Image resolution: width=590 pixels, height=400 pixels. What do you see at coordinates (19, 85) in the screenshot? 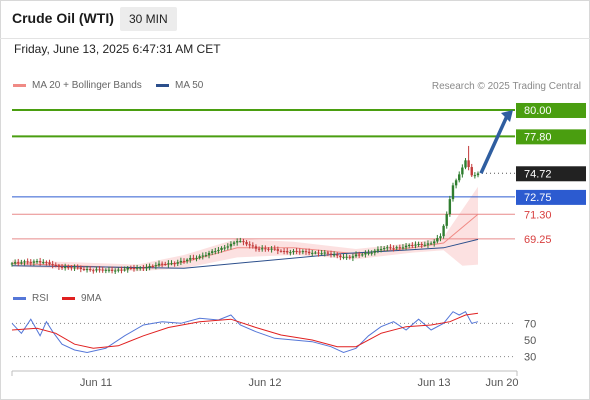
I see `legend-swatch-ma20` at bounding box center [19, 85].